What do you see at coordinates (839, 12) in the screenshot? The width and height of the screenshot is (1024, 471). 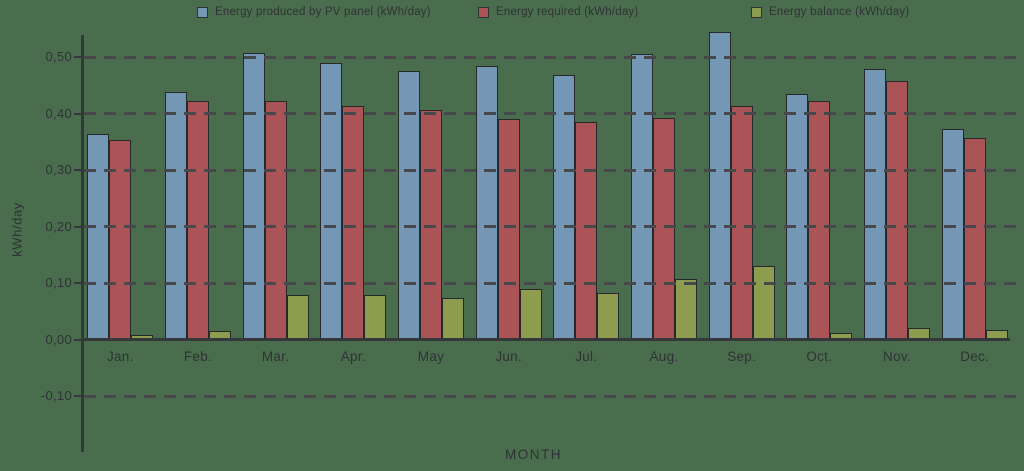 I see `legend-label: Energy balance (kWh/day)` at bounding box center [839, 12].